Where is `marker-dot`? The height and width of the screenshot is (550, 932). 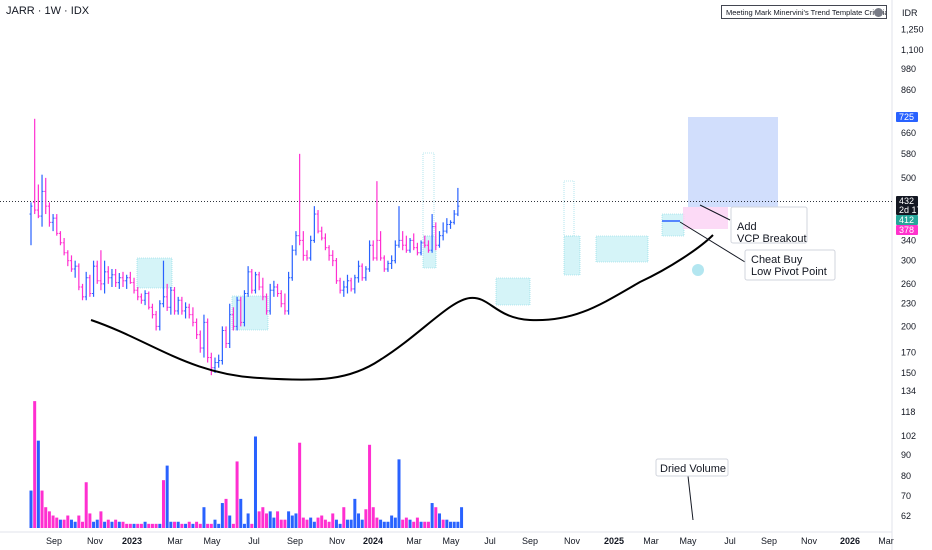
marker-dot is located at coordinates (698, 270).